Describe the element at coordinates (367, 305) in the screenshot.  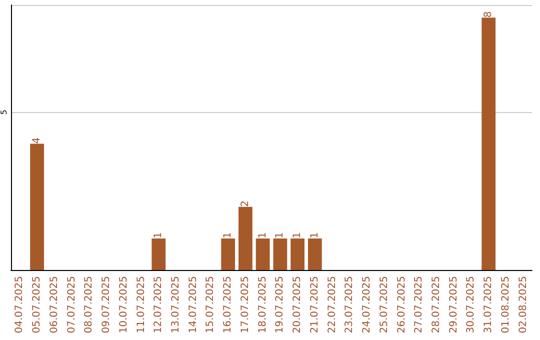
I see `x-tick-label: 24.07.2025` at that location.